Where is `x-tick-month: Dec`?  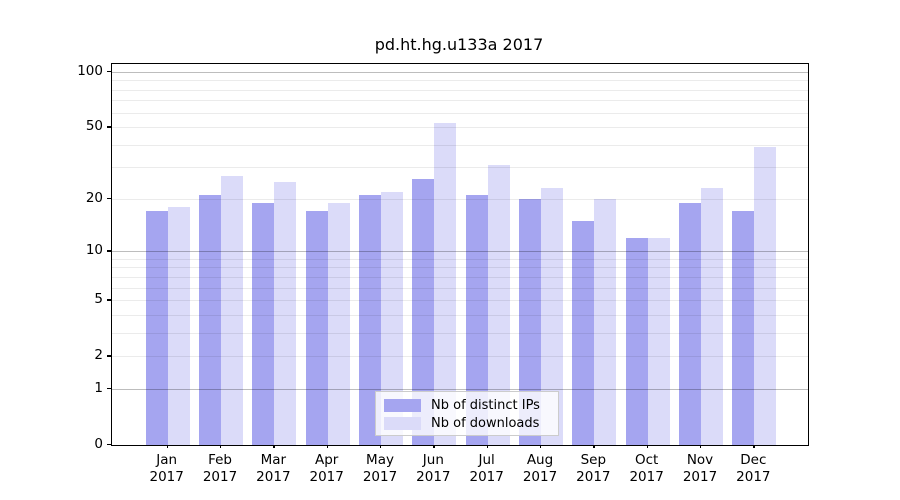
x-tick-month: Dec is located at coordinates (753, 460).